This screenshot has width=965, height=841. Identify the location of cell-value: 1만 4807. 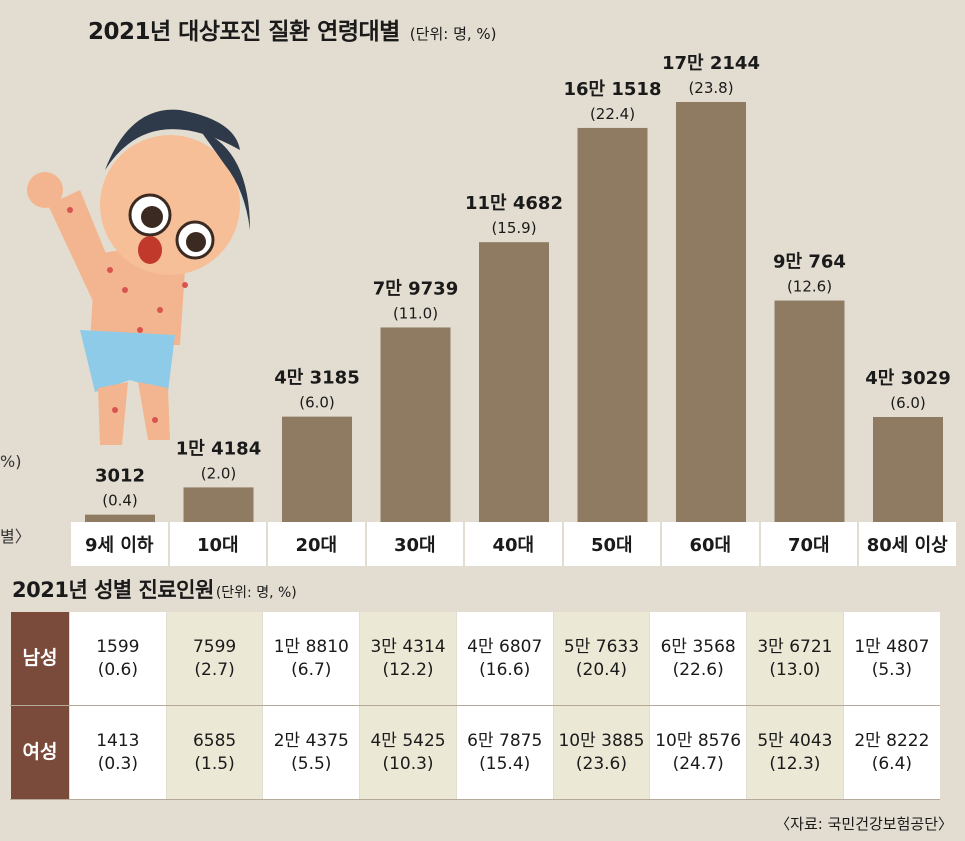
(892, 646).